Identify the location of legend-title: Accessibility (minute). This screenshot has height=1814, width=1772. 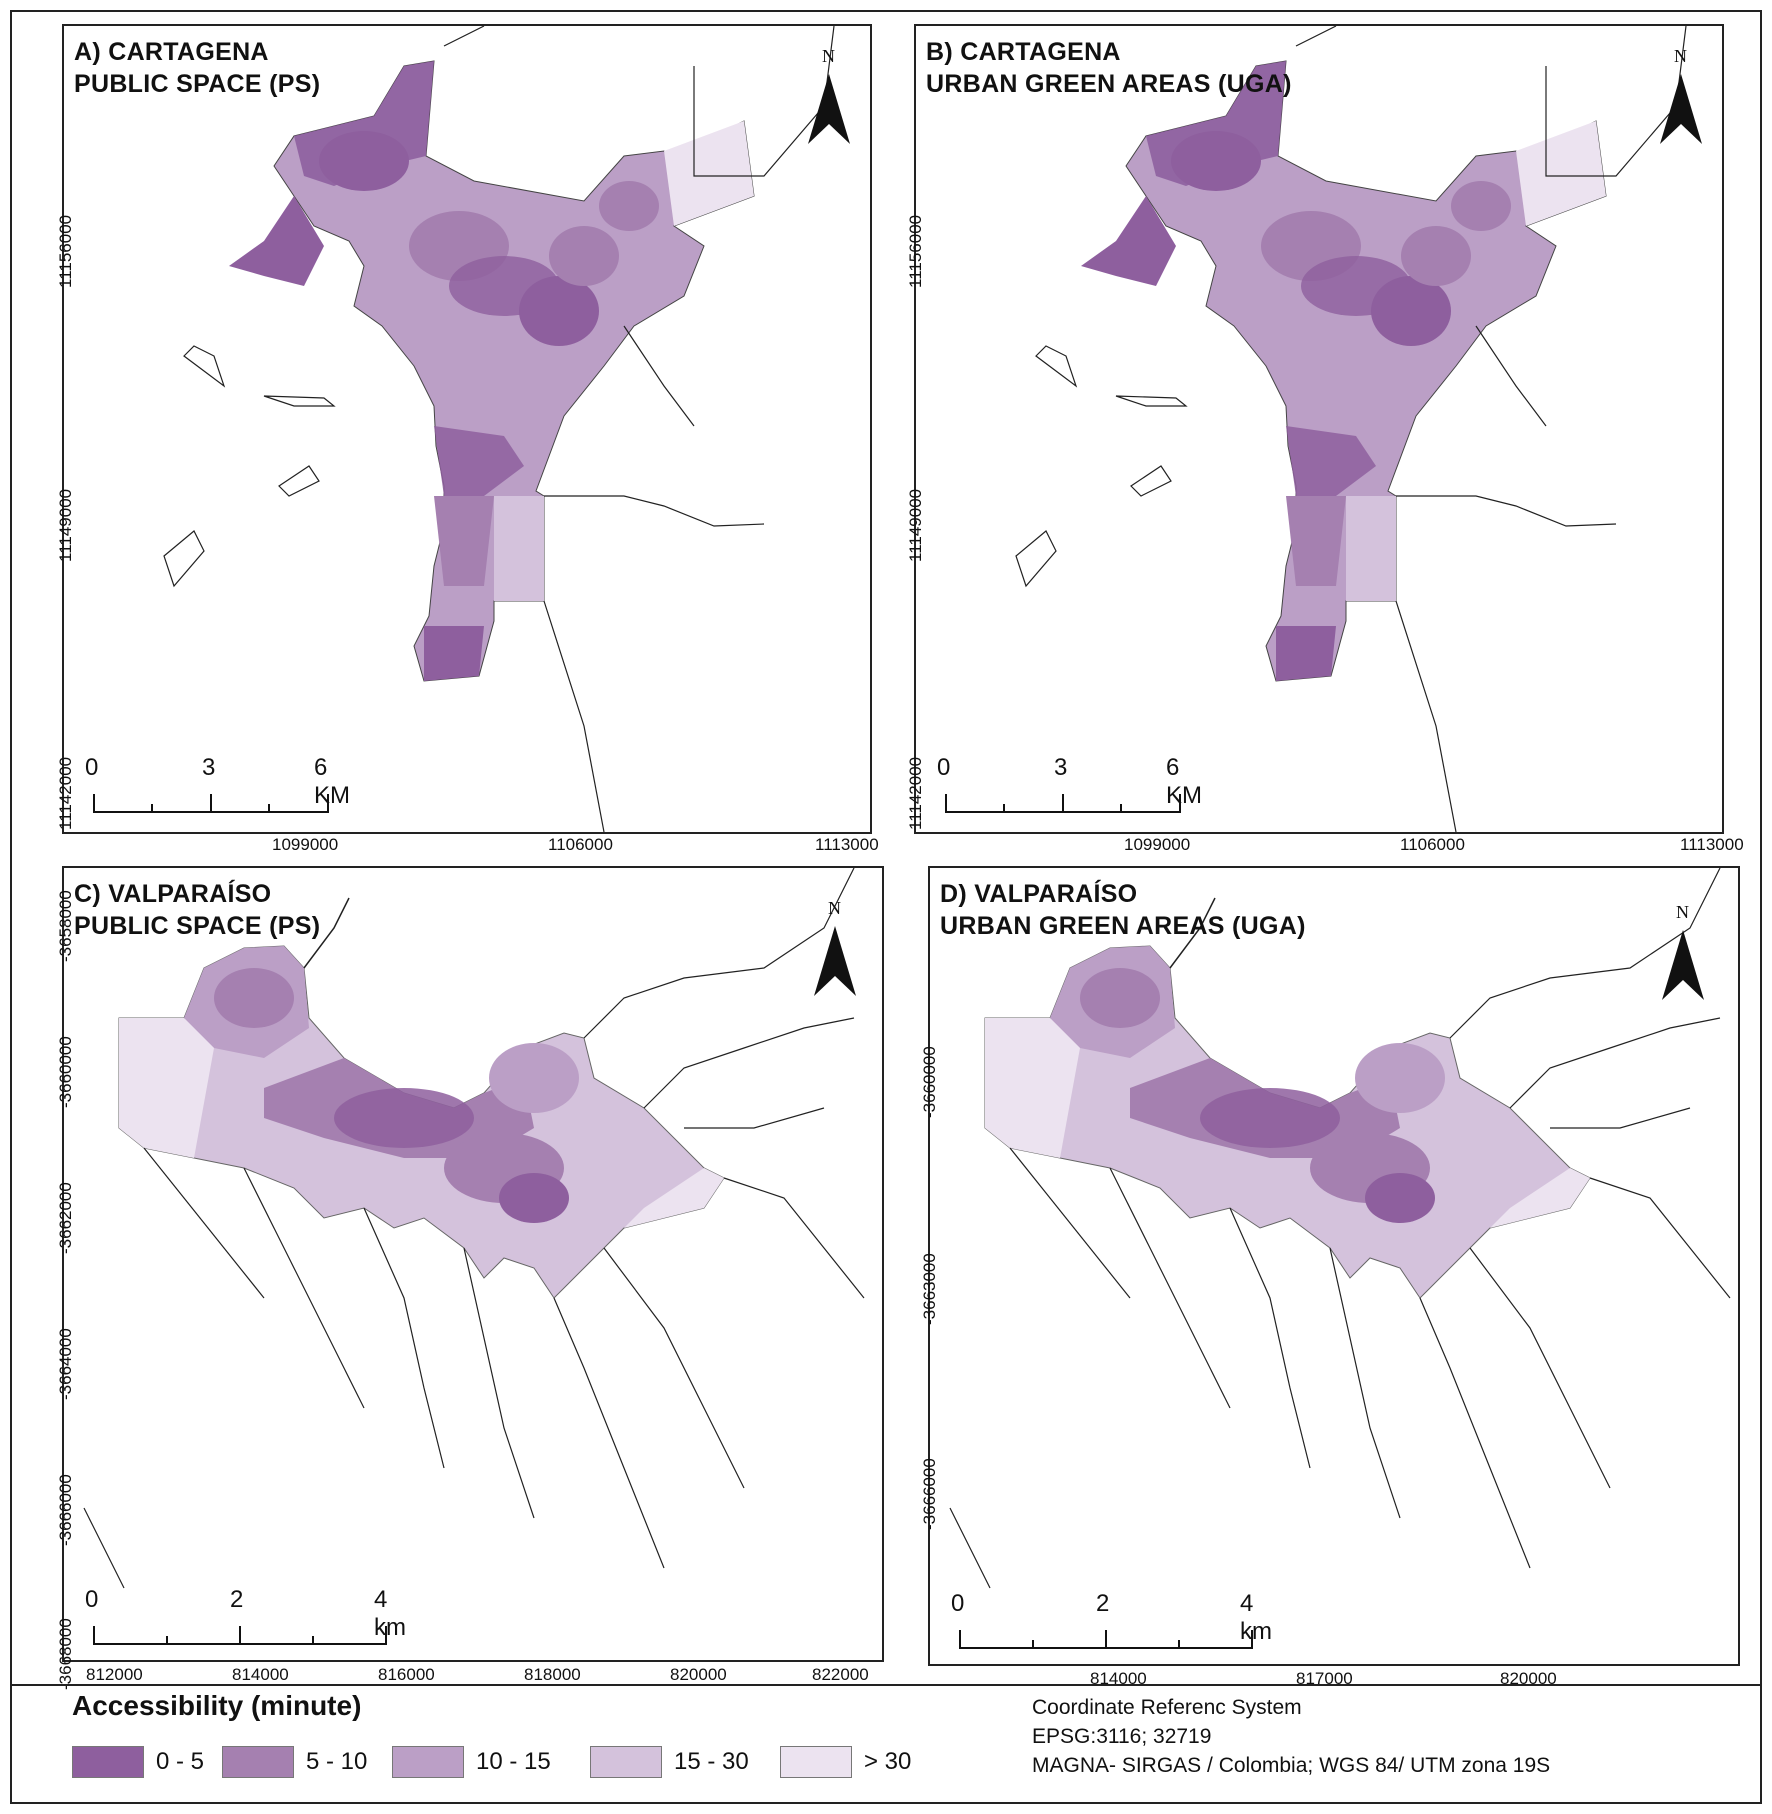
(217, 1705).